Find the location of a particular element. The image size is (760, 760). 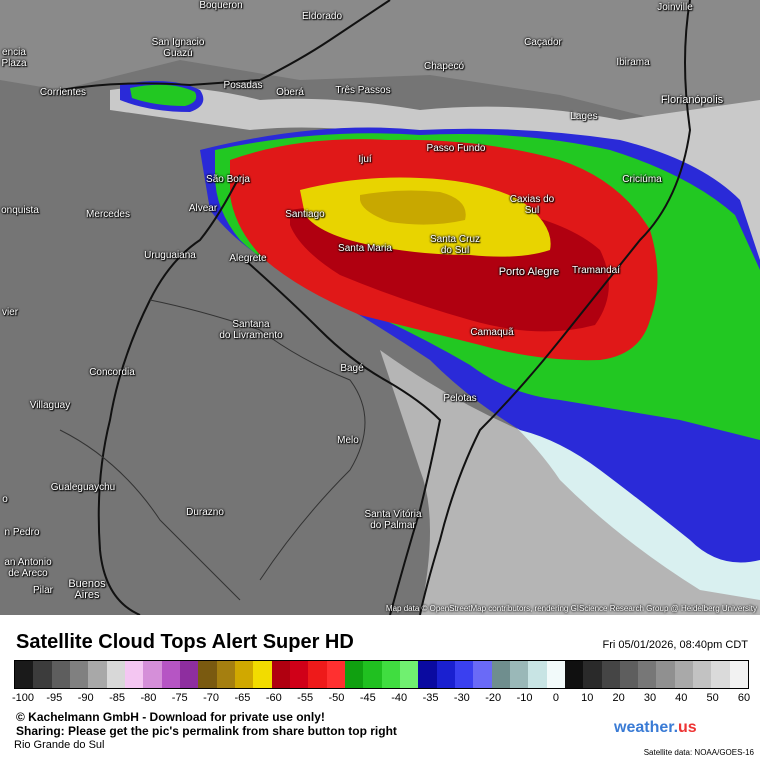

city-label: Boqueron is located at coordinates (221, 5).